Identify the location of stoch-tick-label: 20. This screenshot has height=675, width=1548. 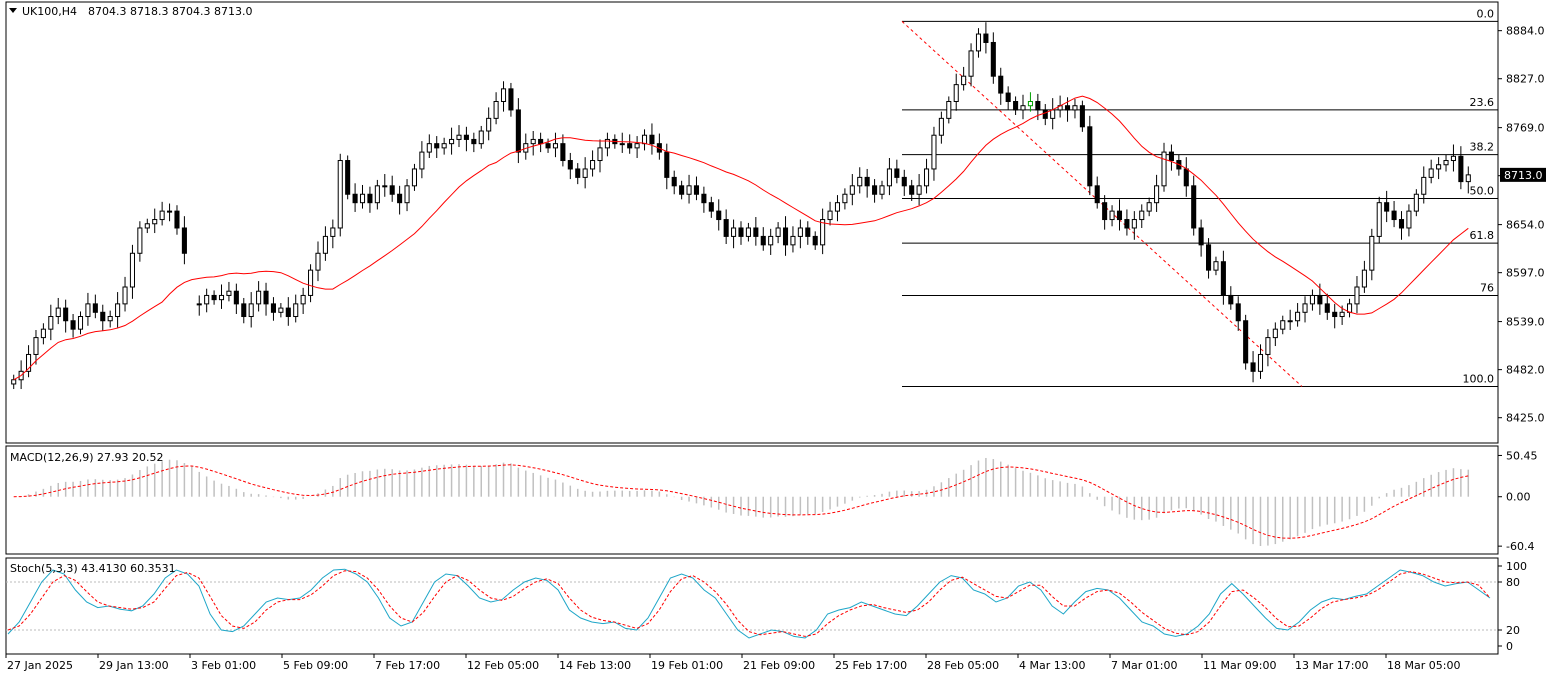
(1513, 630).